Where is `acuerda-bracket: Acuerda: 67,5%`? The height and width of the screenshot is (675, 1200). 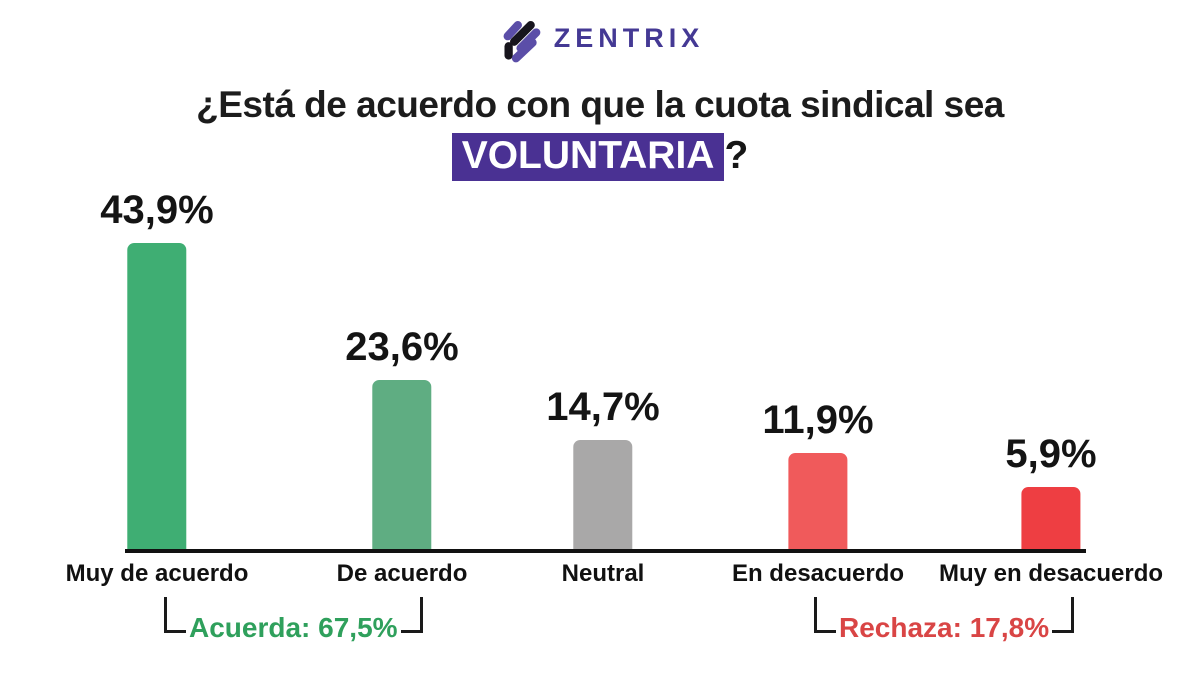
acuerda-bracket: Acuerda: 67,5% is located at coordinates (293, 619).